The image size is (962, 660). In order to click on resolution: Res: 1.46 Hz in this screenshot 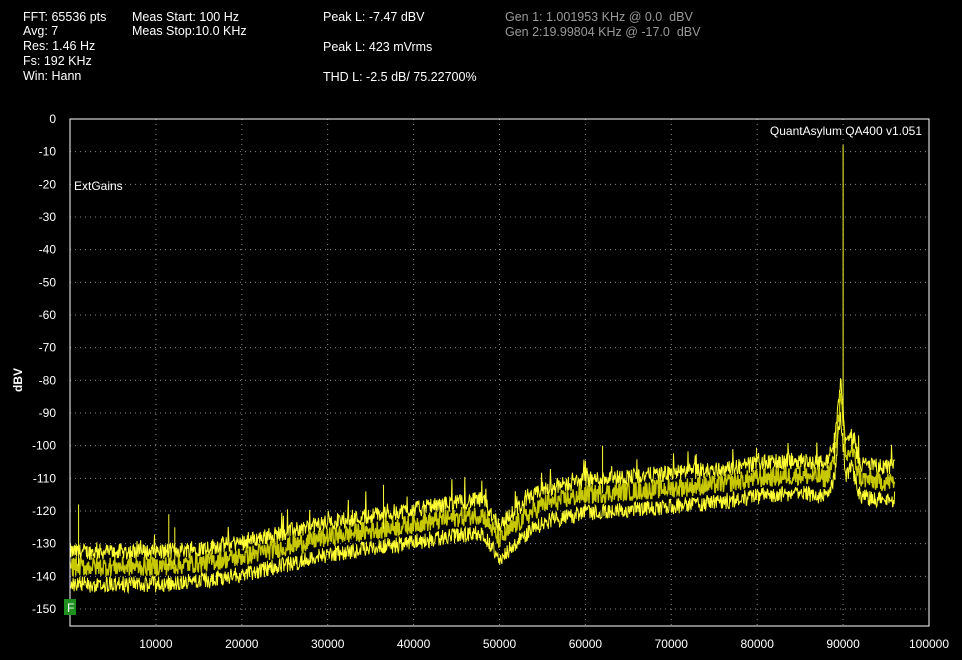, I will do `click(59, 46)`.